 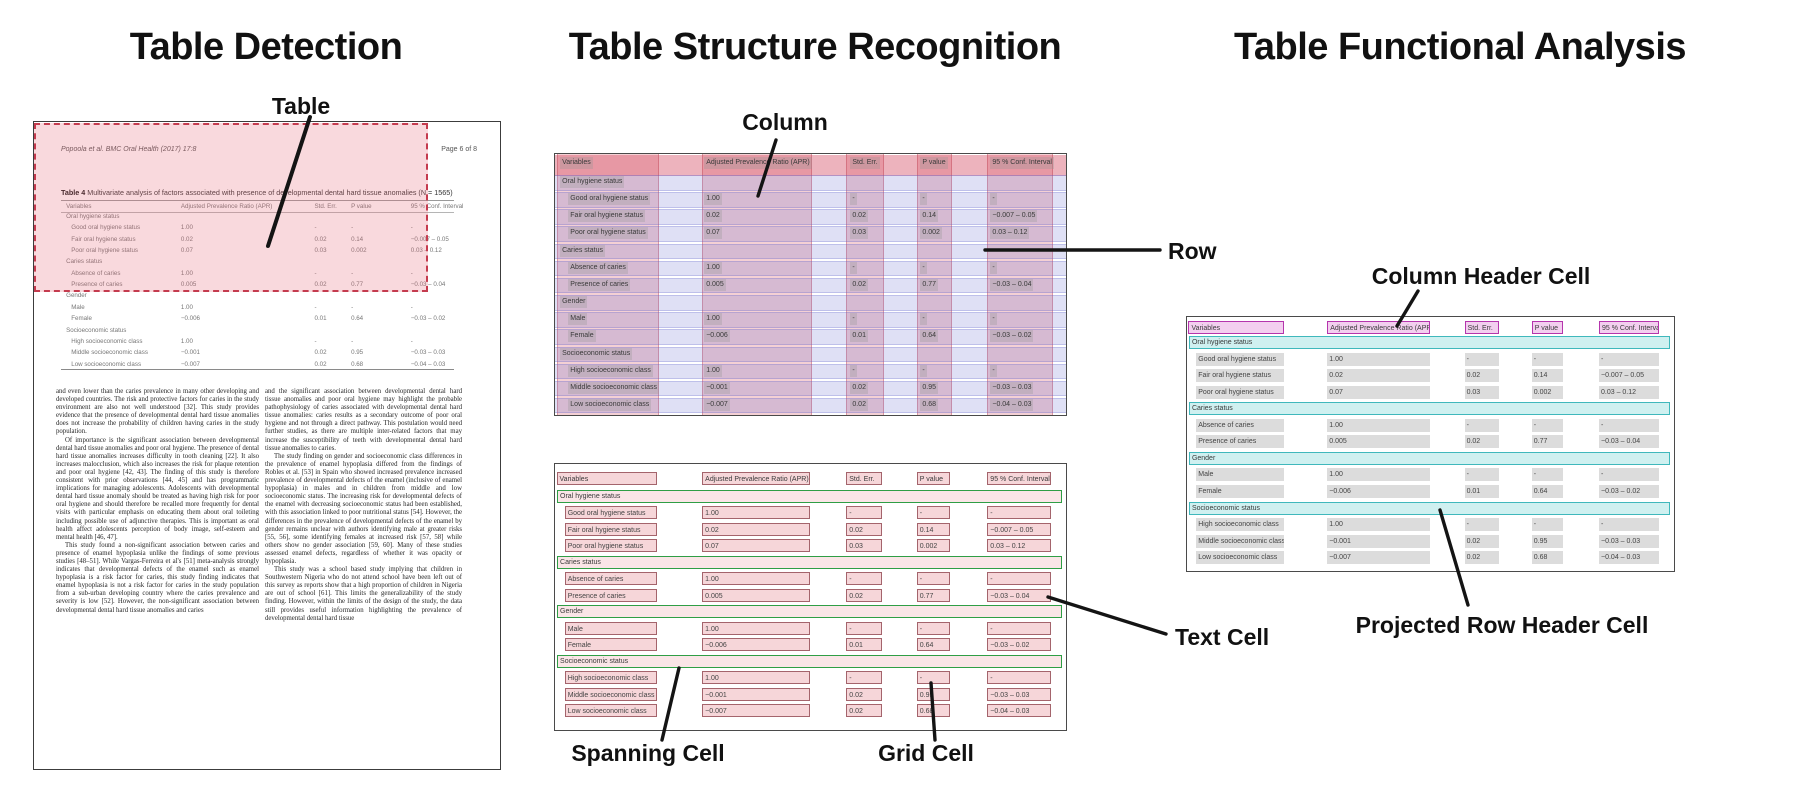 I want to click on cell-text: Middle socioeconomic class, so click(x=109, y=353).